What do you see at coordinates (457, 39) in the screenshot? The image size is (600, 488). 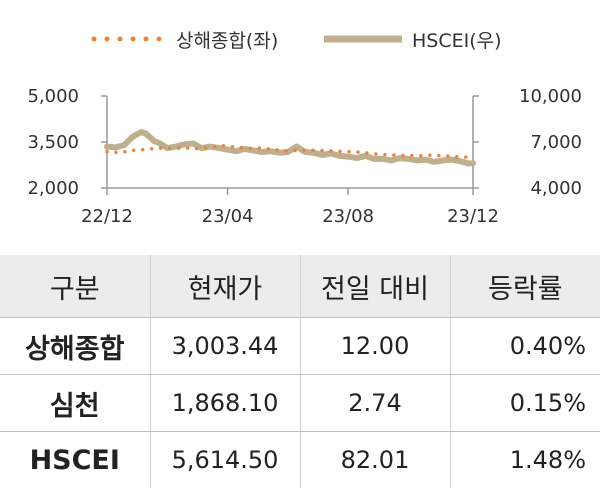 I see `legend-label-hscei: HSCEI(우)` at bounding box center [457, 39].